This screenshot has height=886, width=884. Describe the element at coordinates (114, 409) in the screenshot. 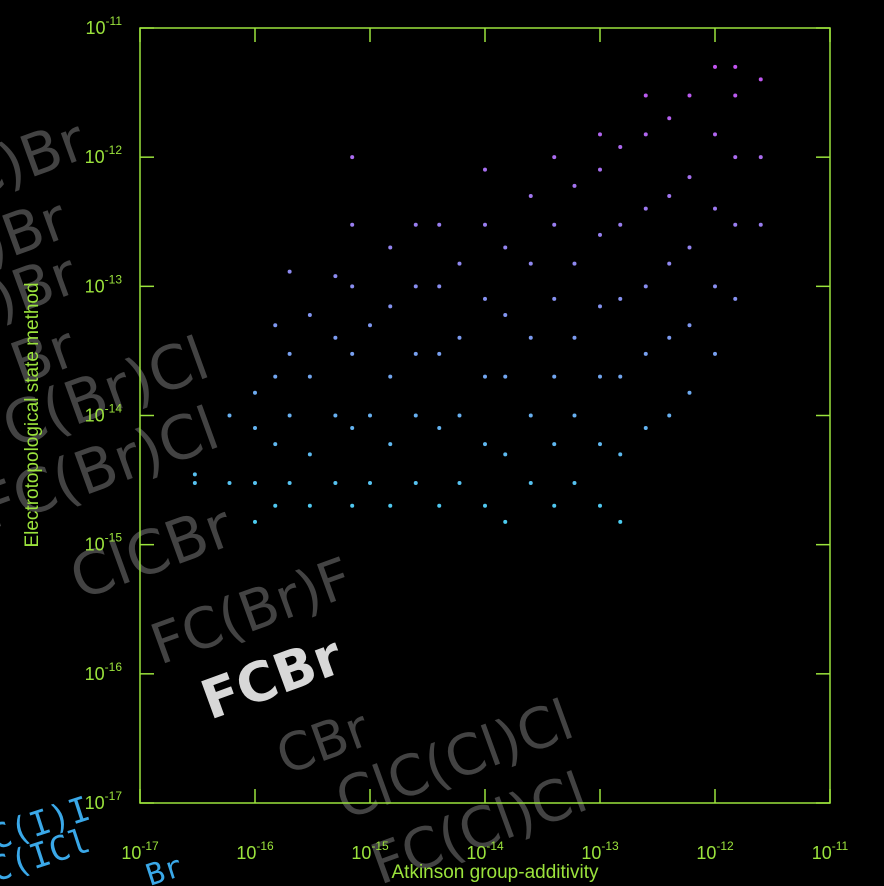

I see `tick-exp: -14` at that location.